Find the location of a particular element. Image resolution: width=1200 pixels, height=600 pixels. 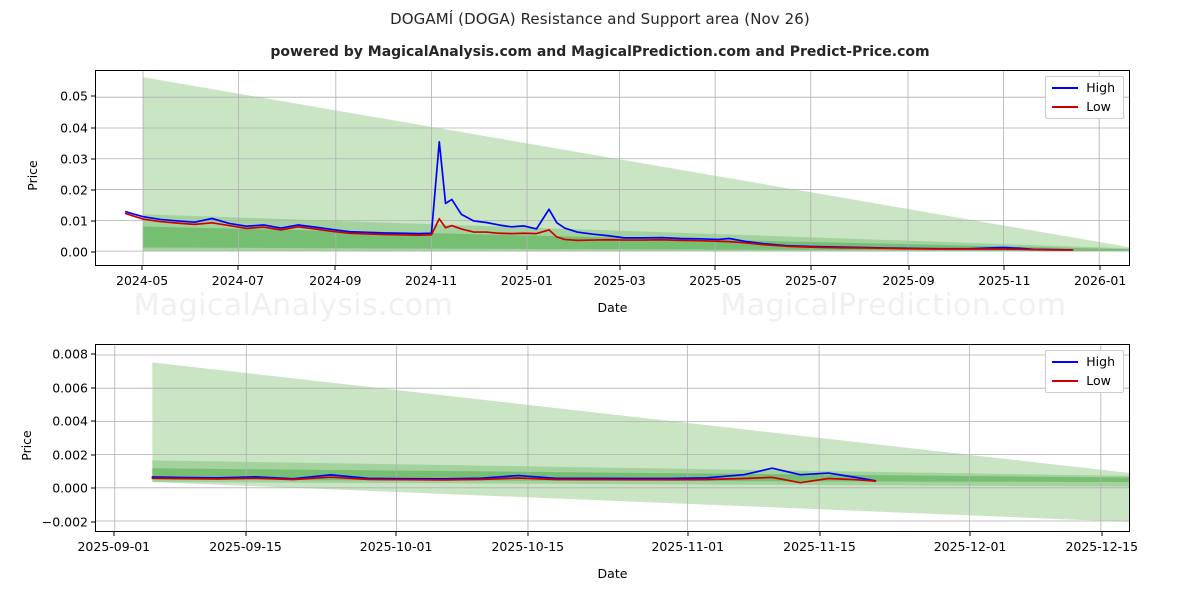

x-tick-label: 2025-11 is located at coordinates (1004, 280).